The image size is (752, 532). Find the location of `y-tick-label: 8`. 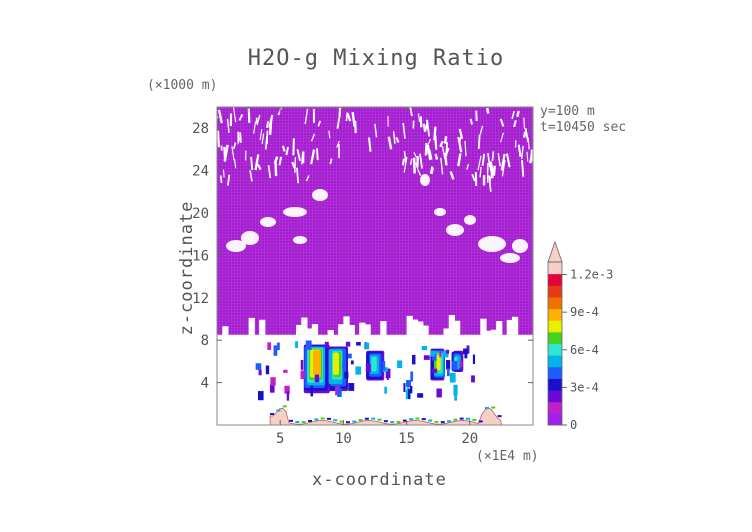

y-tick-label: 8 is located at coordinates (205, 341).